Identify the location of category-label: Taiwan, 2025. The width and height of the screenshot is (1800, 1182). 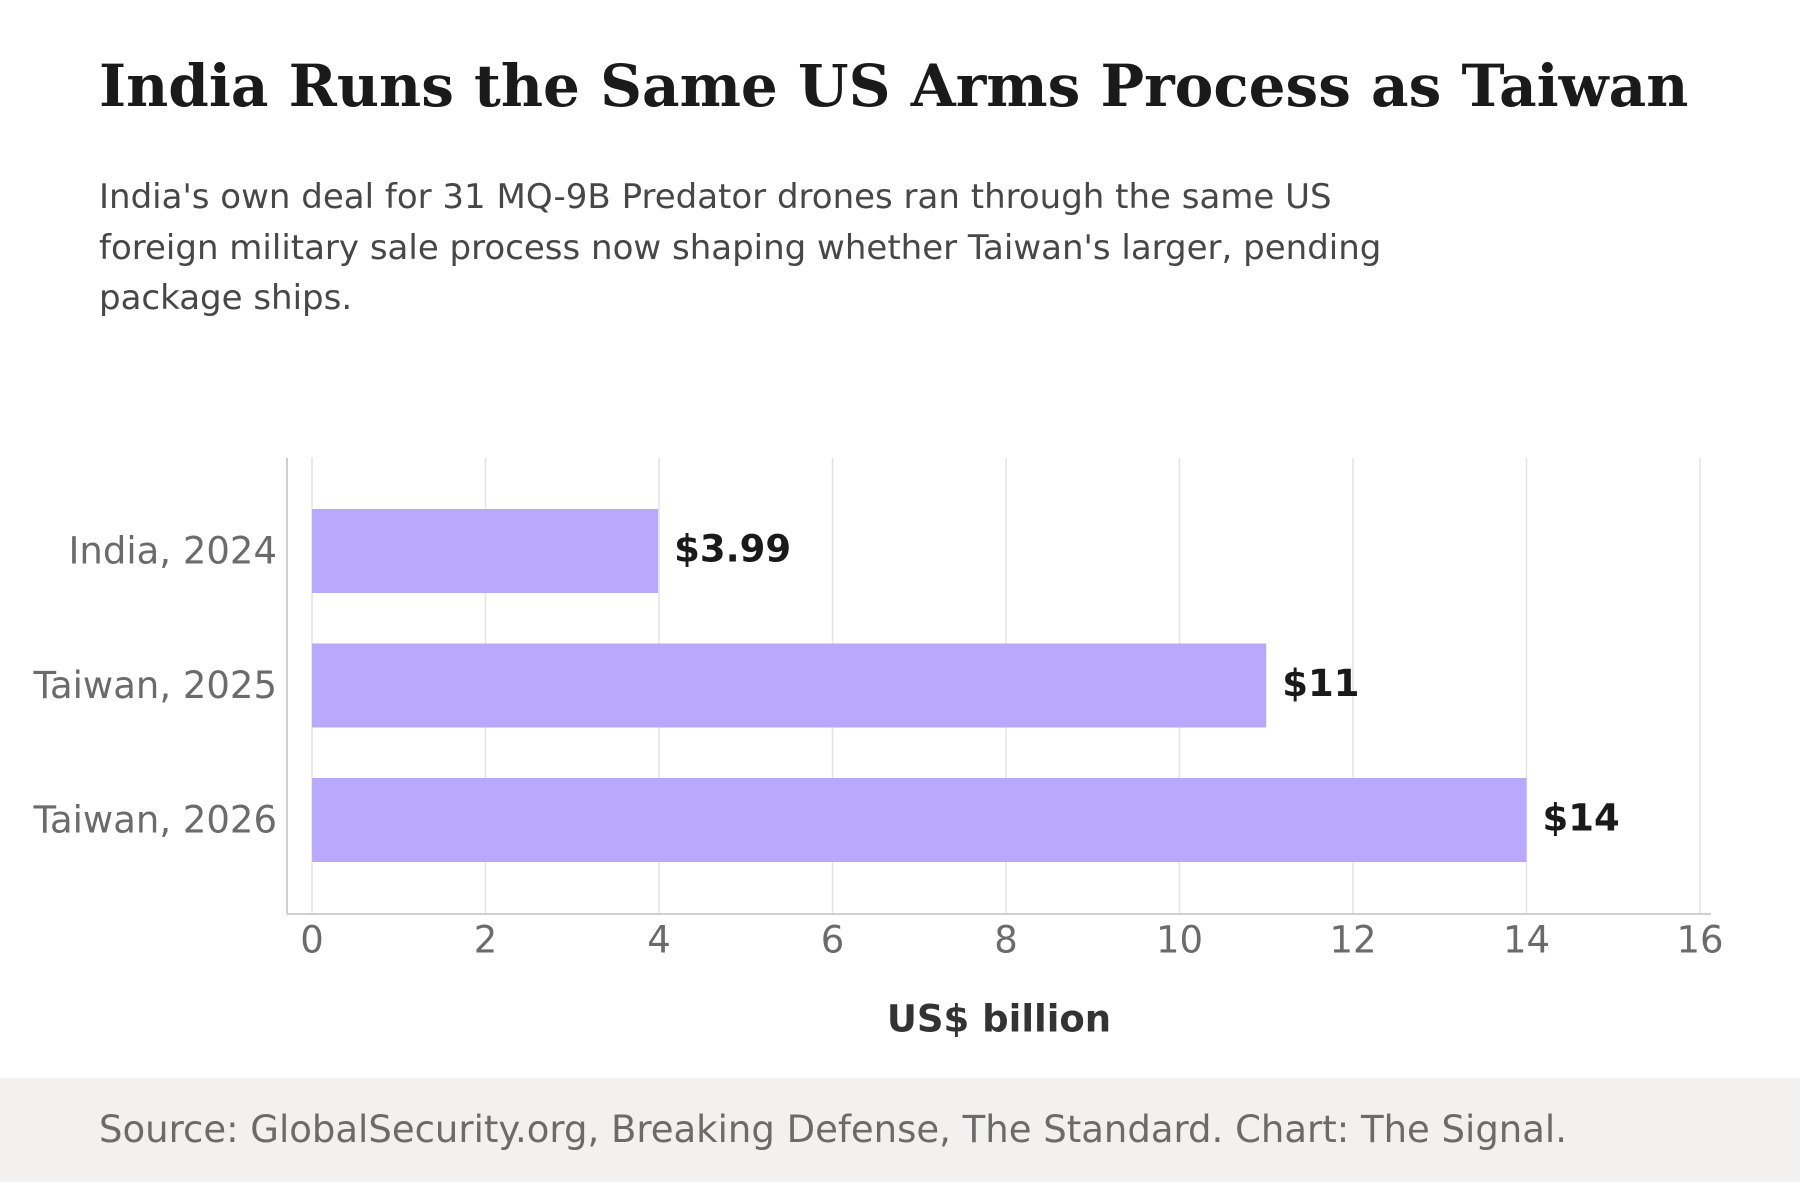
(155, 685).